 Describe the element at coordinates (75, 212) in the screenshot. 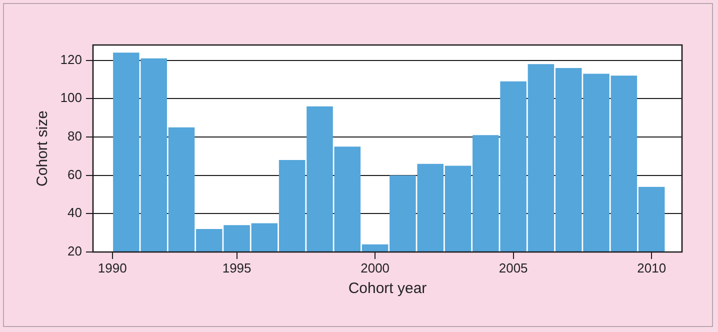

I see `y-tick-label: 40` at that location.